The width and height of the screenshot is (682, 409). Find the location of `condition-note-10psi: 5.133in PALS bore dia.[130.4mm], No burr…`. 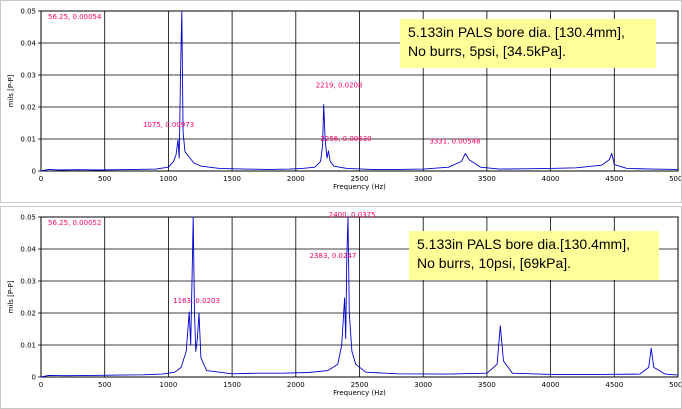

condition-note-10psi: 5.133in PALS bore dia.[130.4mm], No burr… is located at coordinates (534, 255).